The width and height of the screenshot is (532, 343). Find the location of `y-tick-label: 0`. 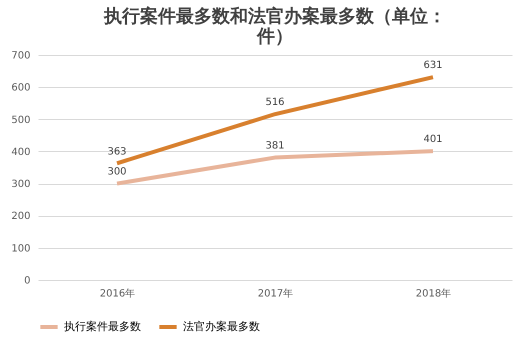

y-tick-label: 0 is located at coordinates (27, 281).